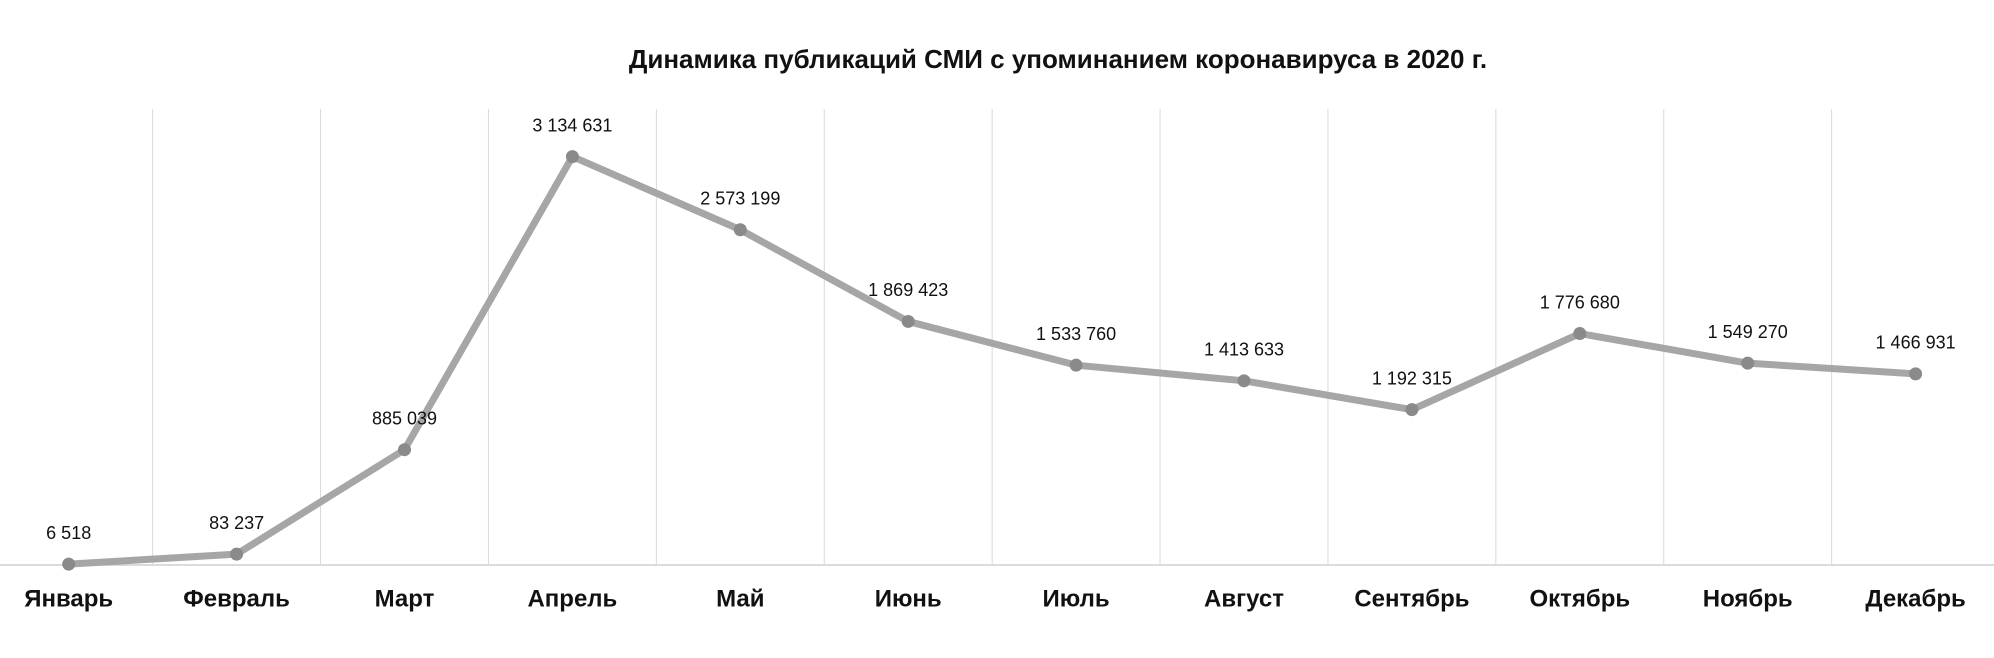  Describe the element at coordinates (1244, 598) in the screenshot. I see `x-tick-label: Август` at that location.